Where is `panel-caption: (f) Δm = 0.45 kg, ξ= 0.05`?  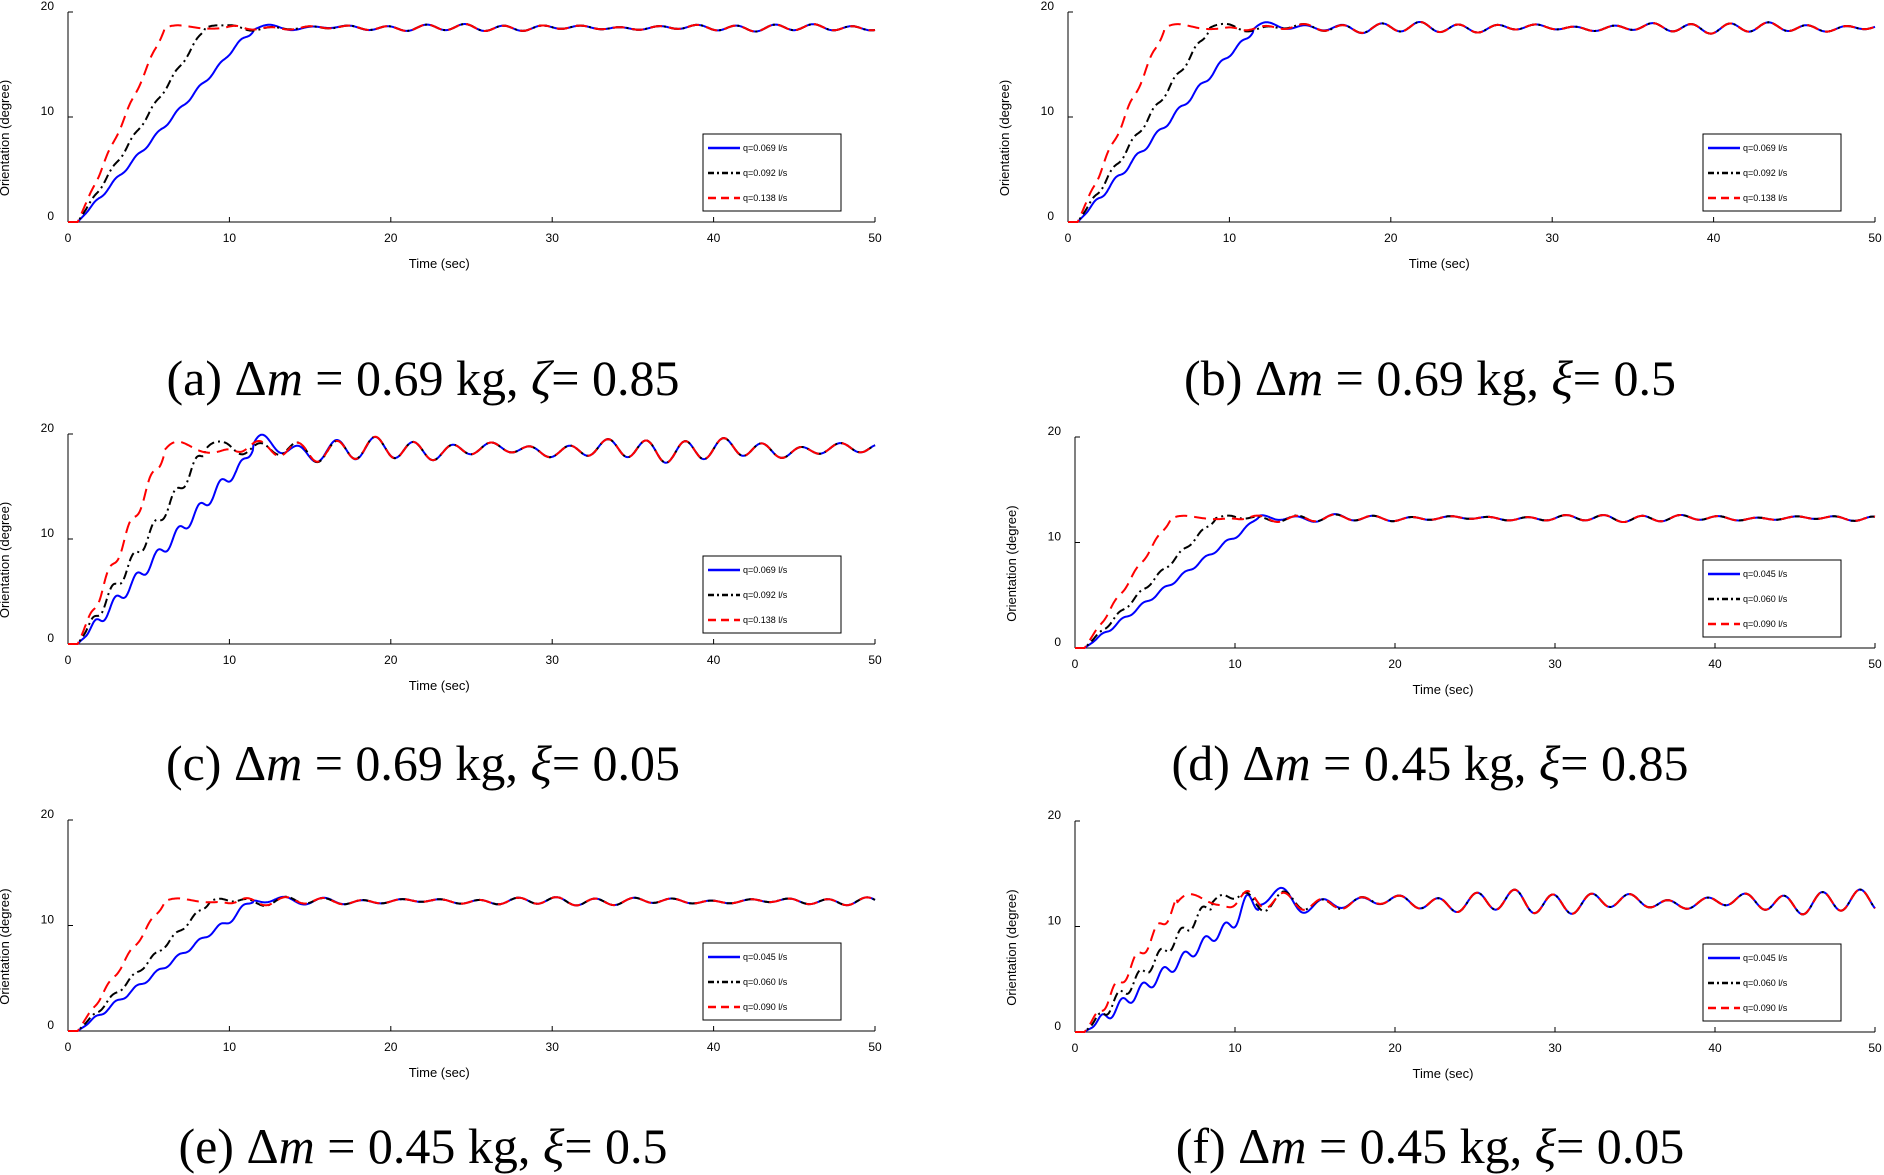
panel-caption: (f) Δm = 0.45 kg, ξ= 0.05 is located at coordinates (1430, 1146).